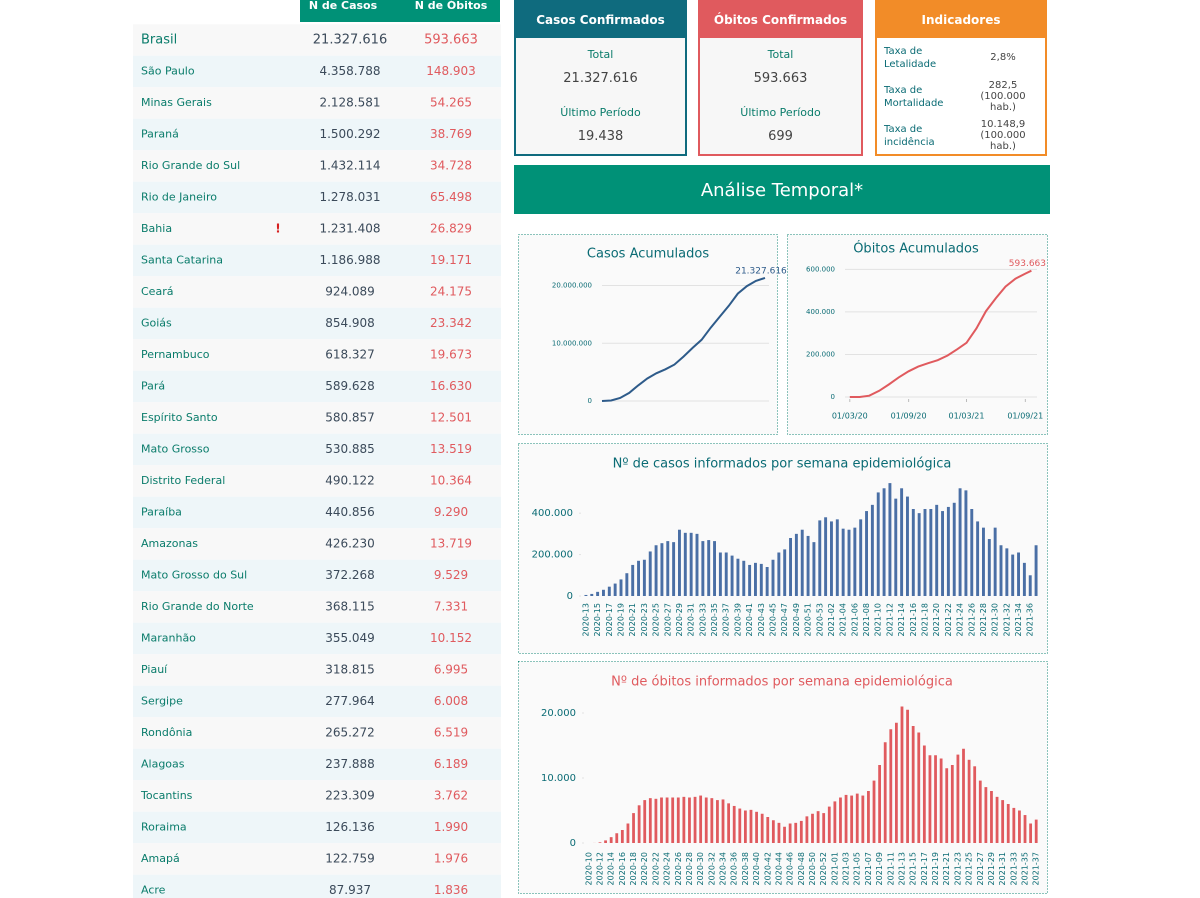 This screenshot has width=1200, height=898. Describe the element at coordinates (761, 271) in the screenshot. I see `annotation: 21.327.616` at that location.